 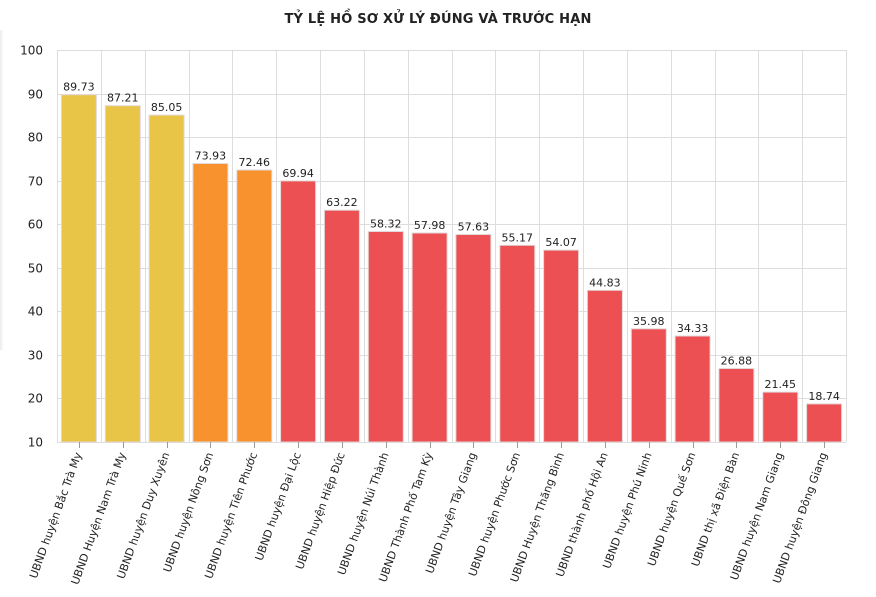 I want to click on bar-value-label: 54.07, so click(x=561, y=242).